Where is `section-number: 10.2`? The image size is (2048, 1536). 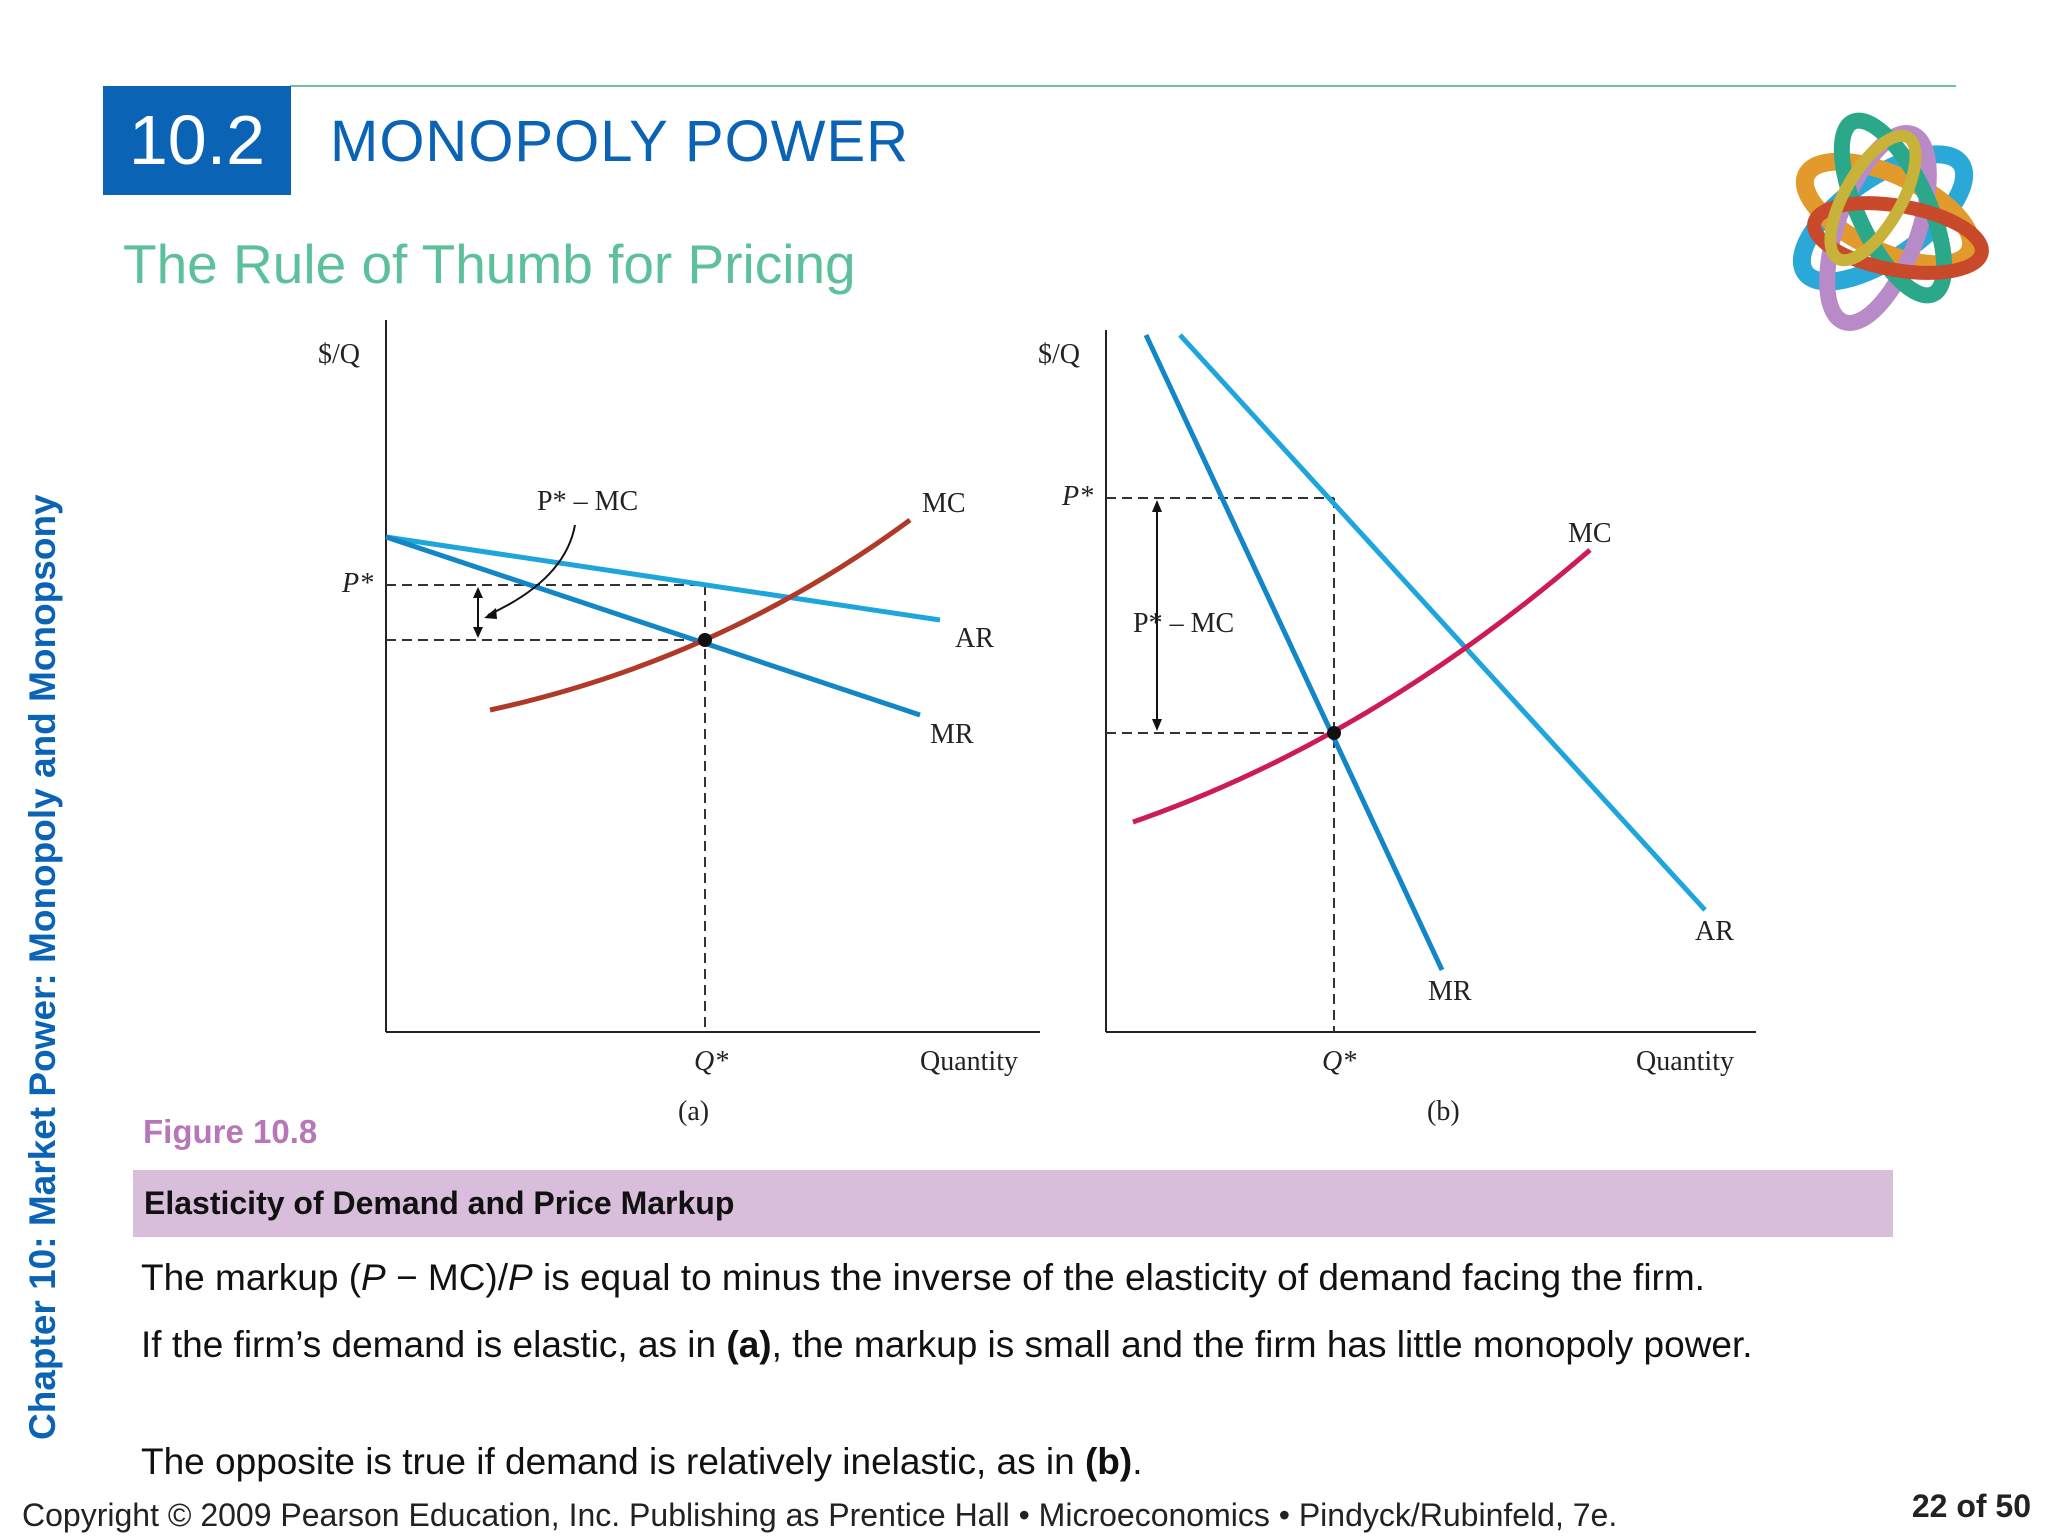
section-number: 10.2 is located at coordinates (197, 140).